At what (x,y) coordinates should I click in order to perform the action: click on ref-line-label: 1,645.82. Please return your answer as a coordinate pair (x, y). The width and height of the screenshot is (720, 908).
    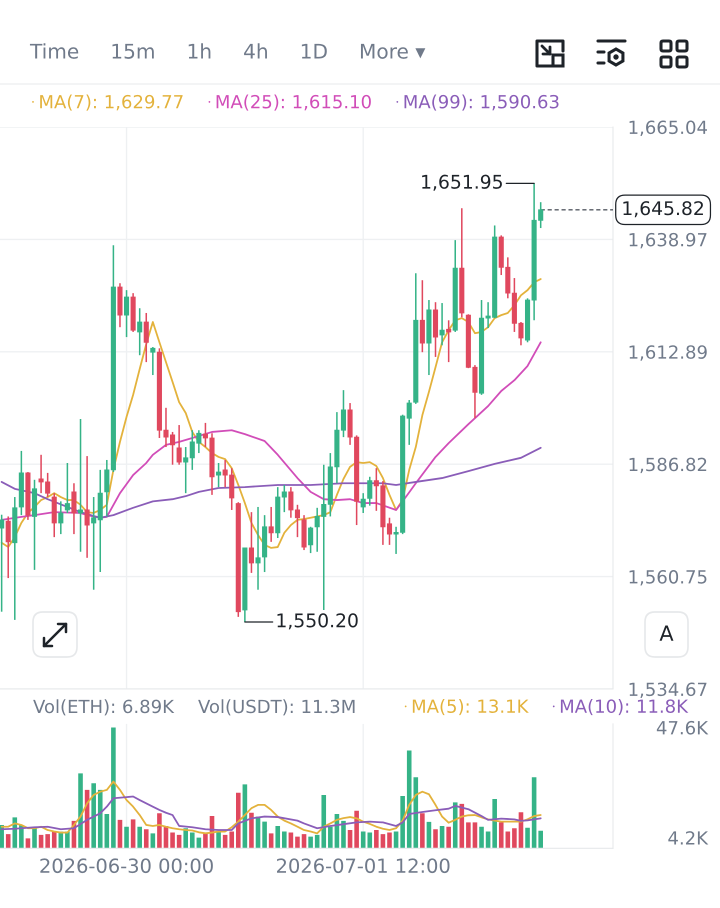
    Looking at the image, I should click on (663, 209).